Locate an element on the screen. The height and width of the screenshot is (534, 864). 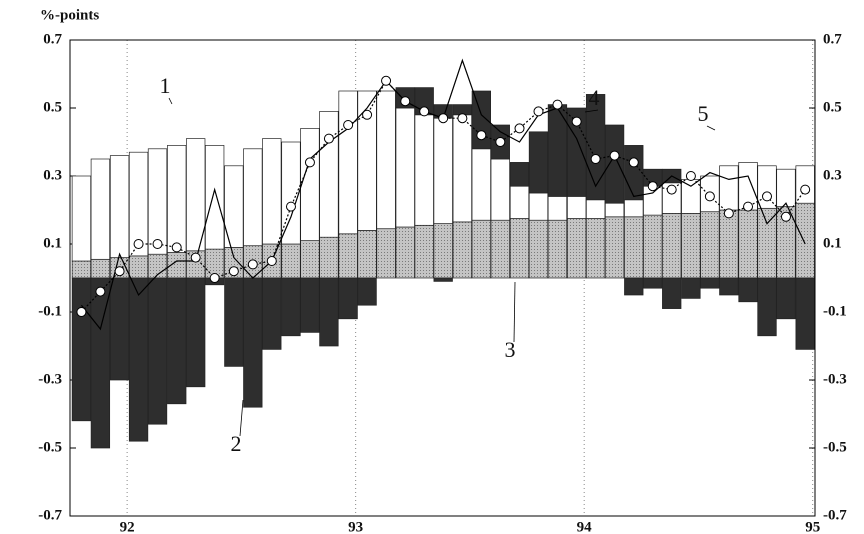
annotation: 3 is located at coordinates (510, 349).